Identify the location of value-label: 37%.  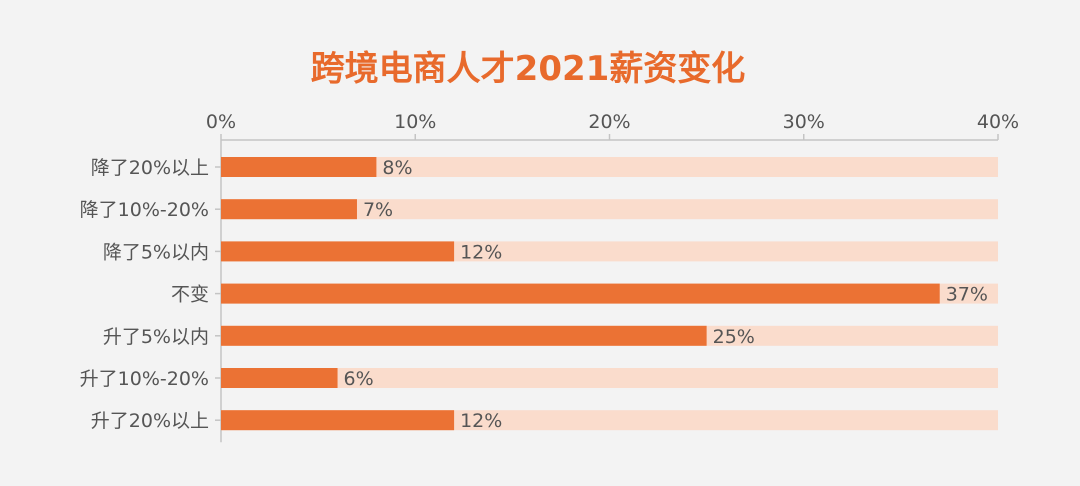
(967, 295).